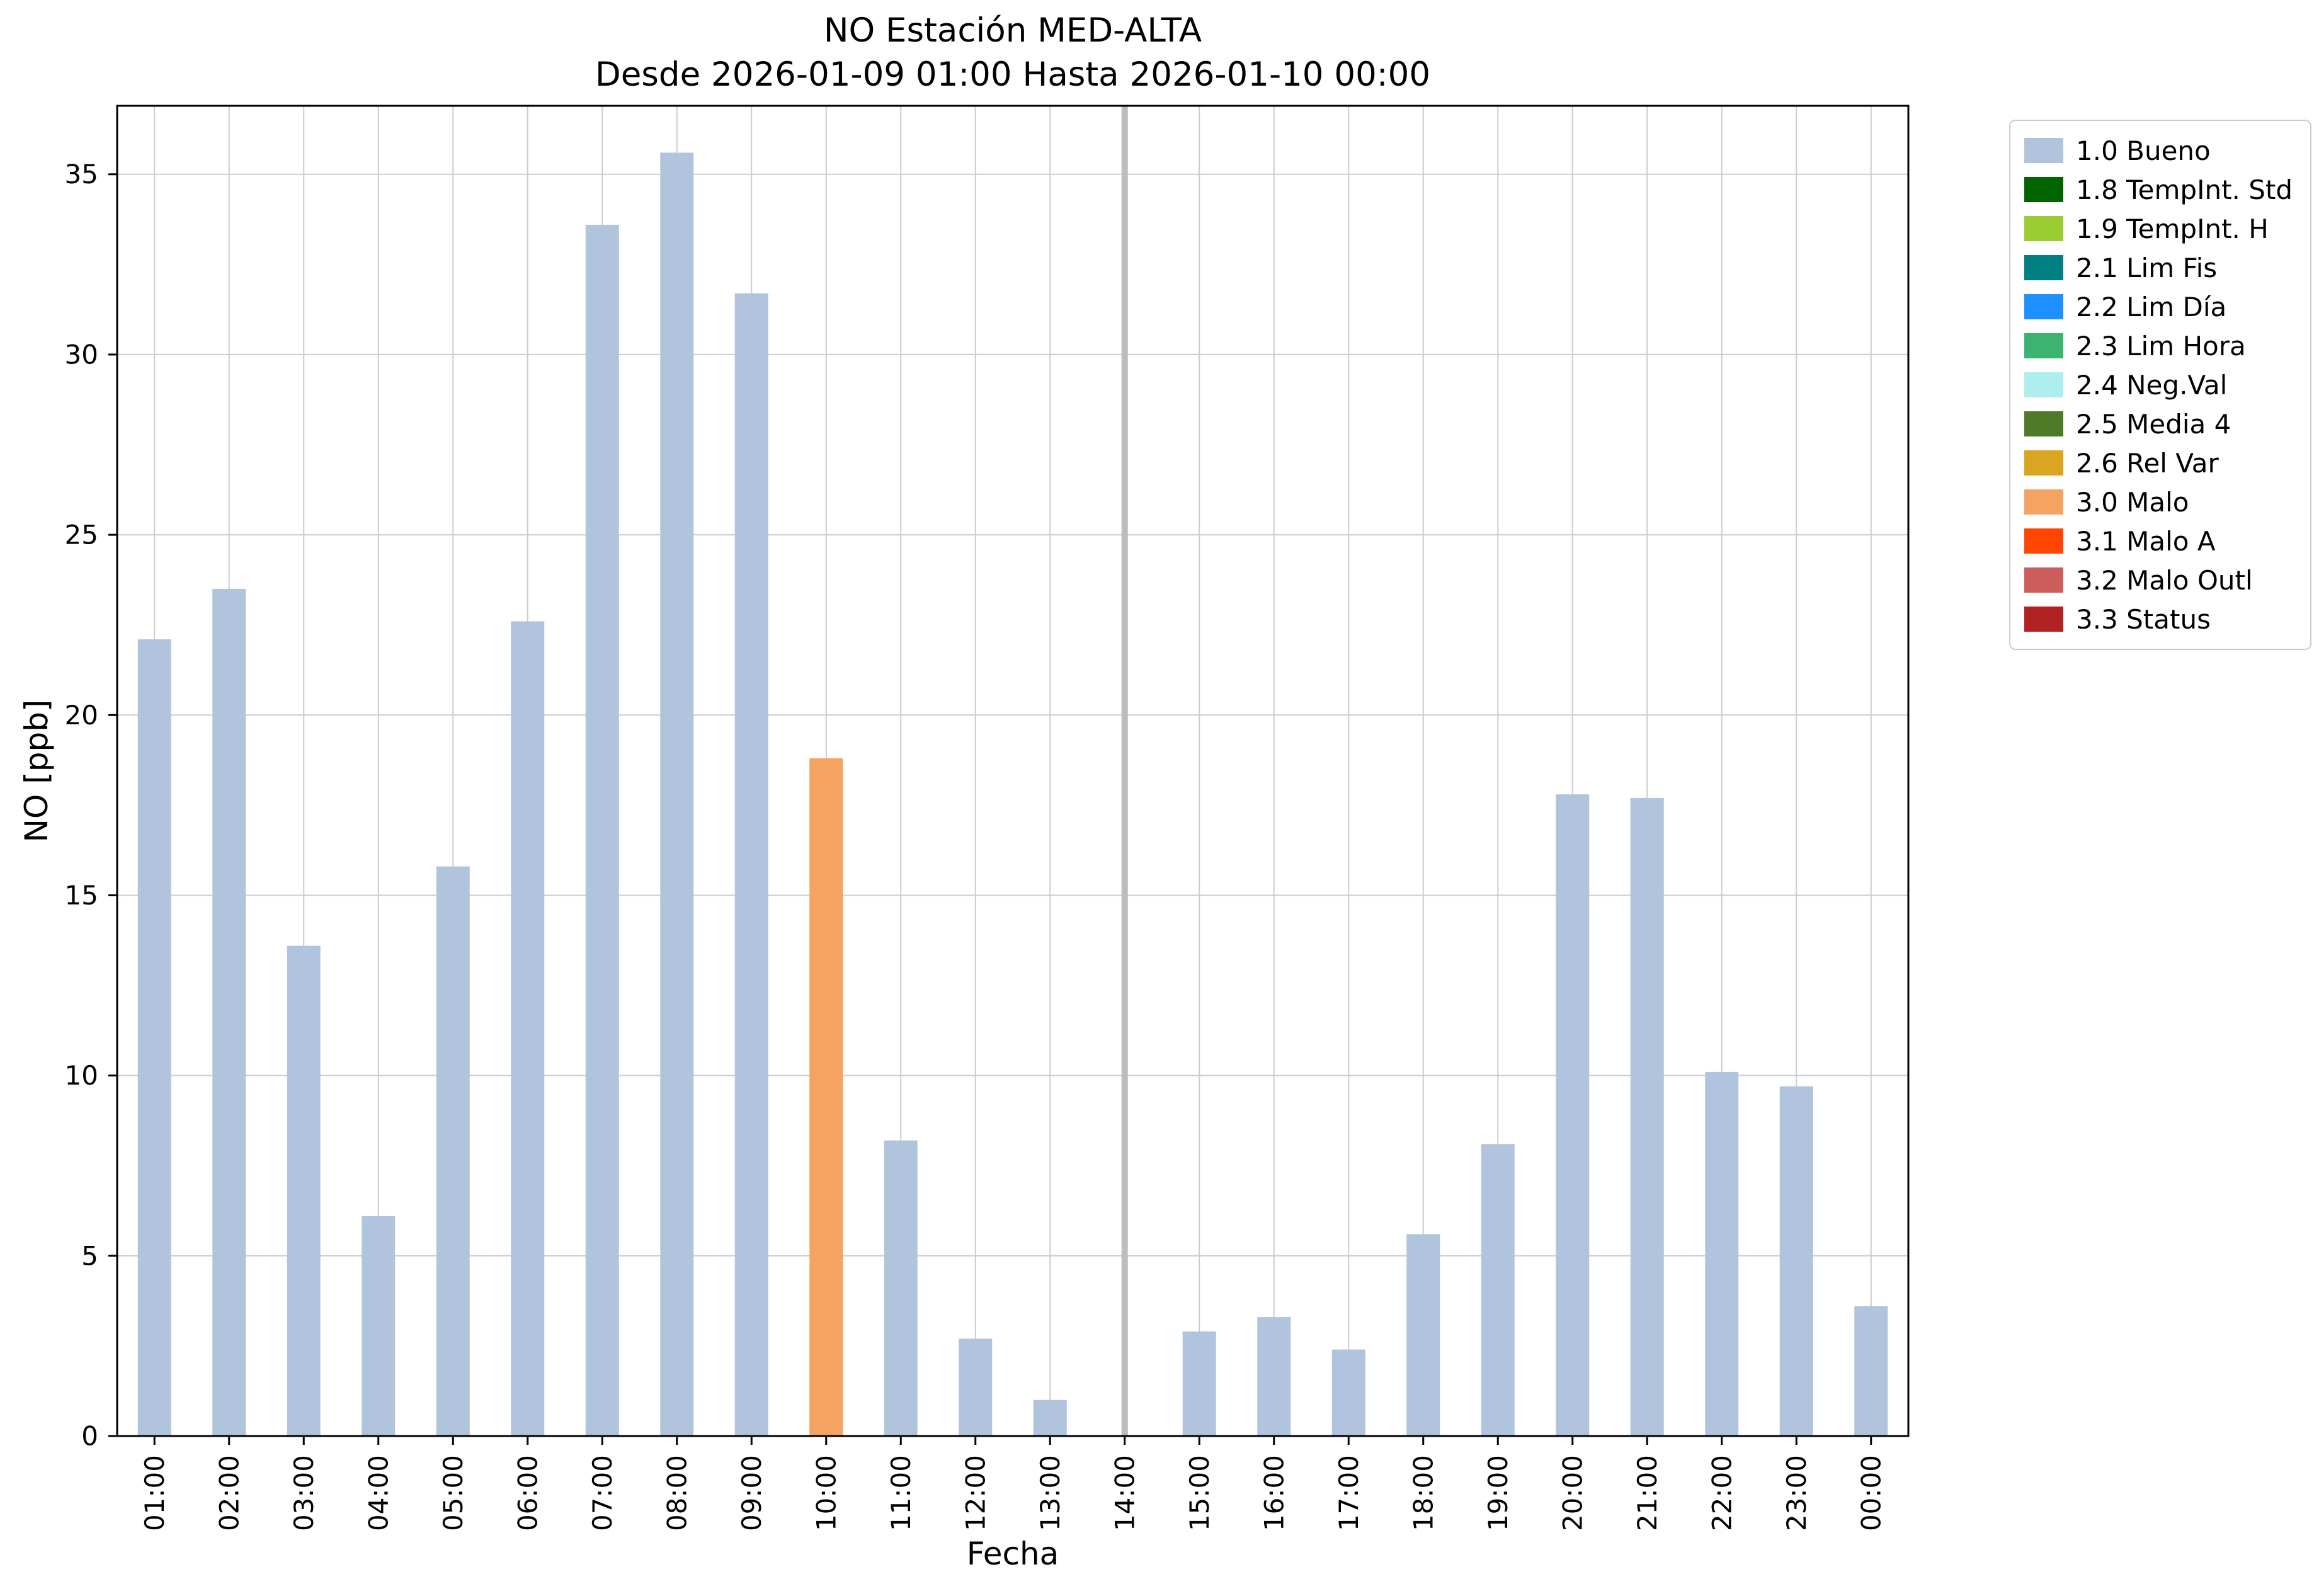 The width and height of the screenshot is (2319, 1596). Describe the element at coordinates (2153, 424) in the screenshot. I see `legend-label: 2.5 Media 4` at that location.